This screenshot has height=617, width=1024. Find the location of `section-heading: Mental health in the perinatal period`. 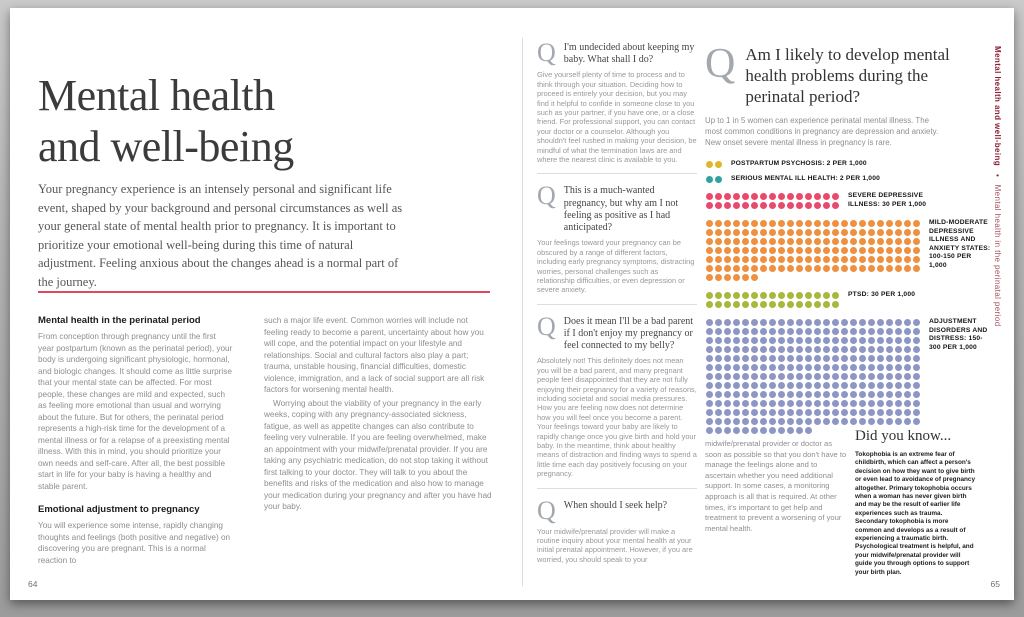

section-heading: Mental health in the perinatal period is located at coordinates (119, 320).